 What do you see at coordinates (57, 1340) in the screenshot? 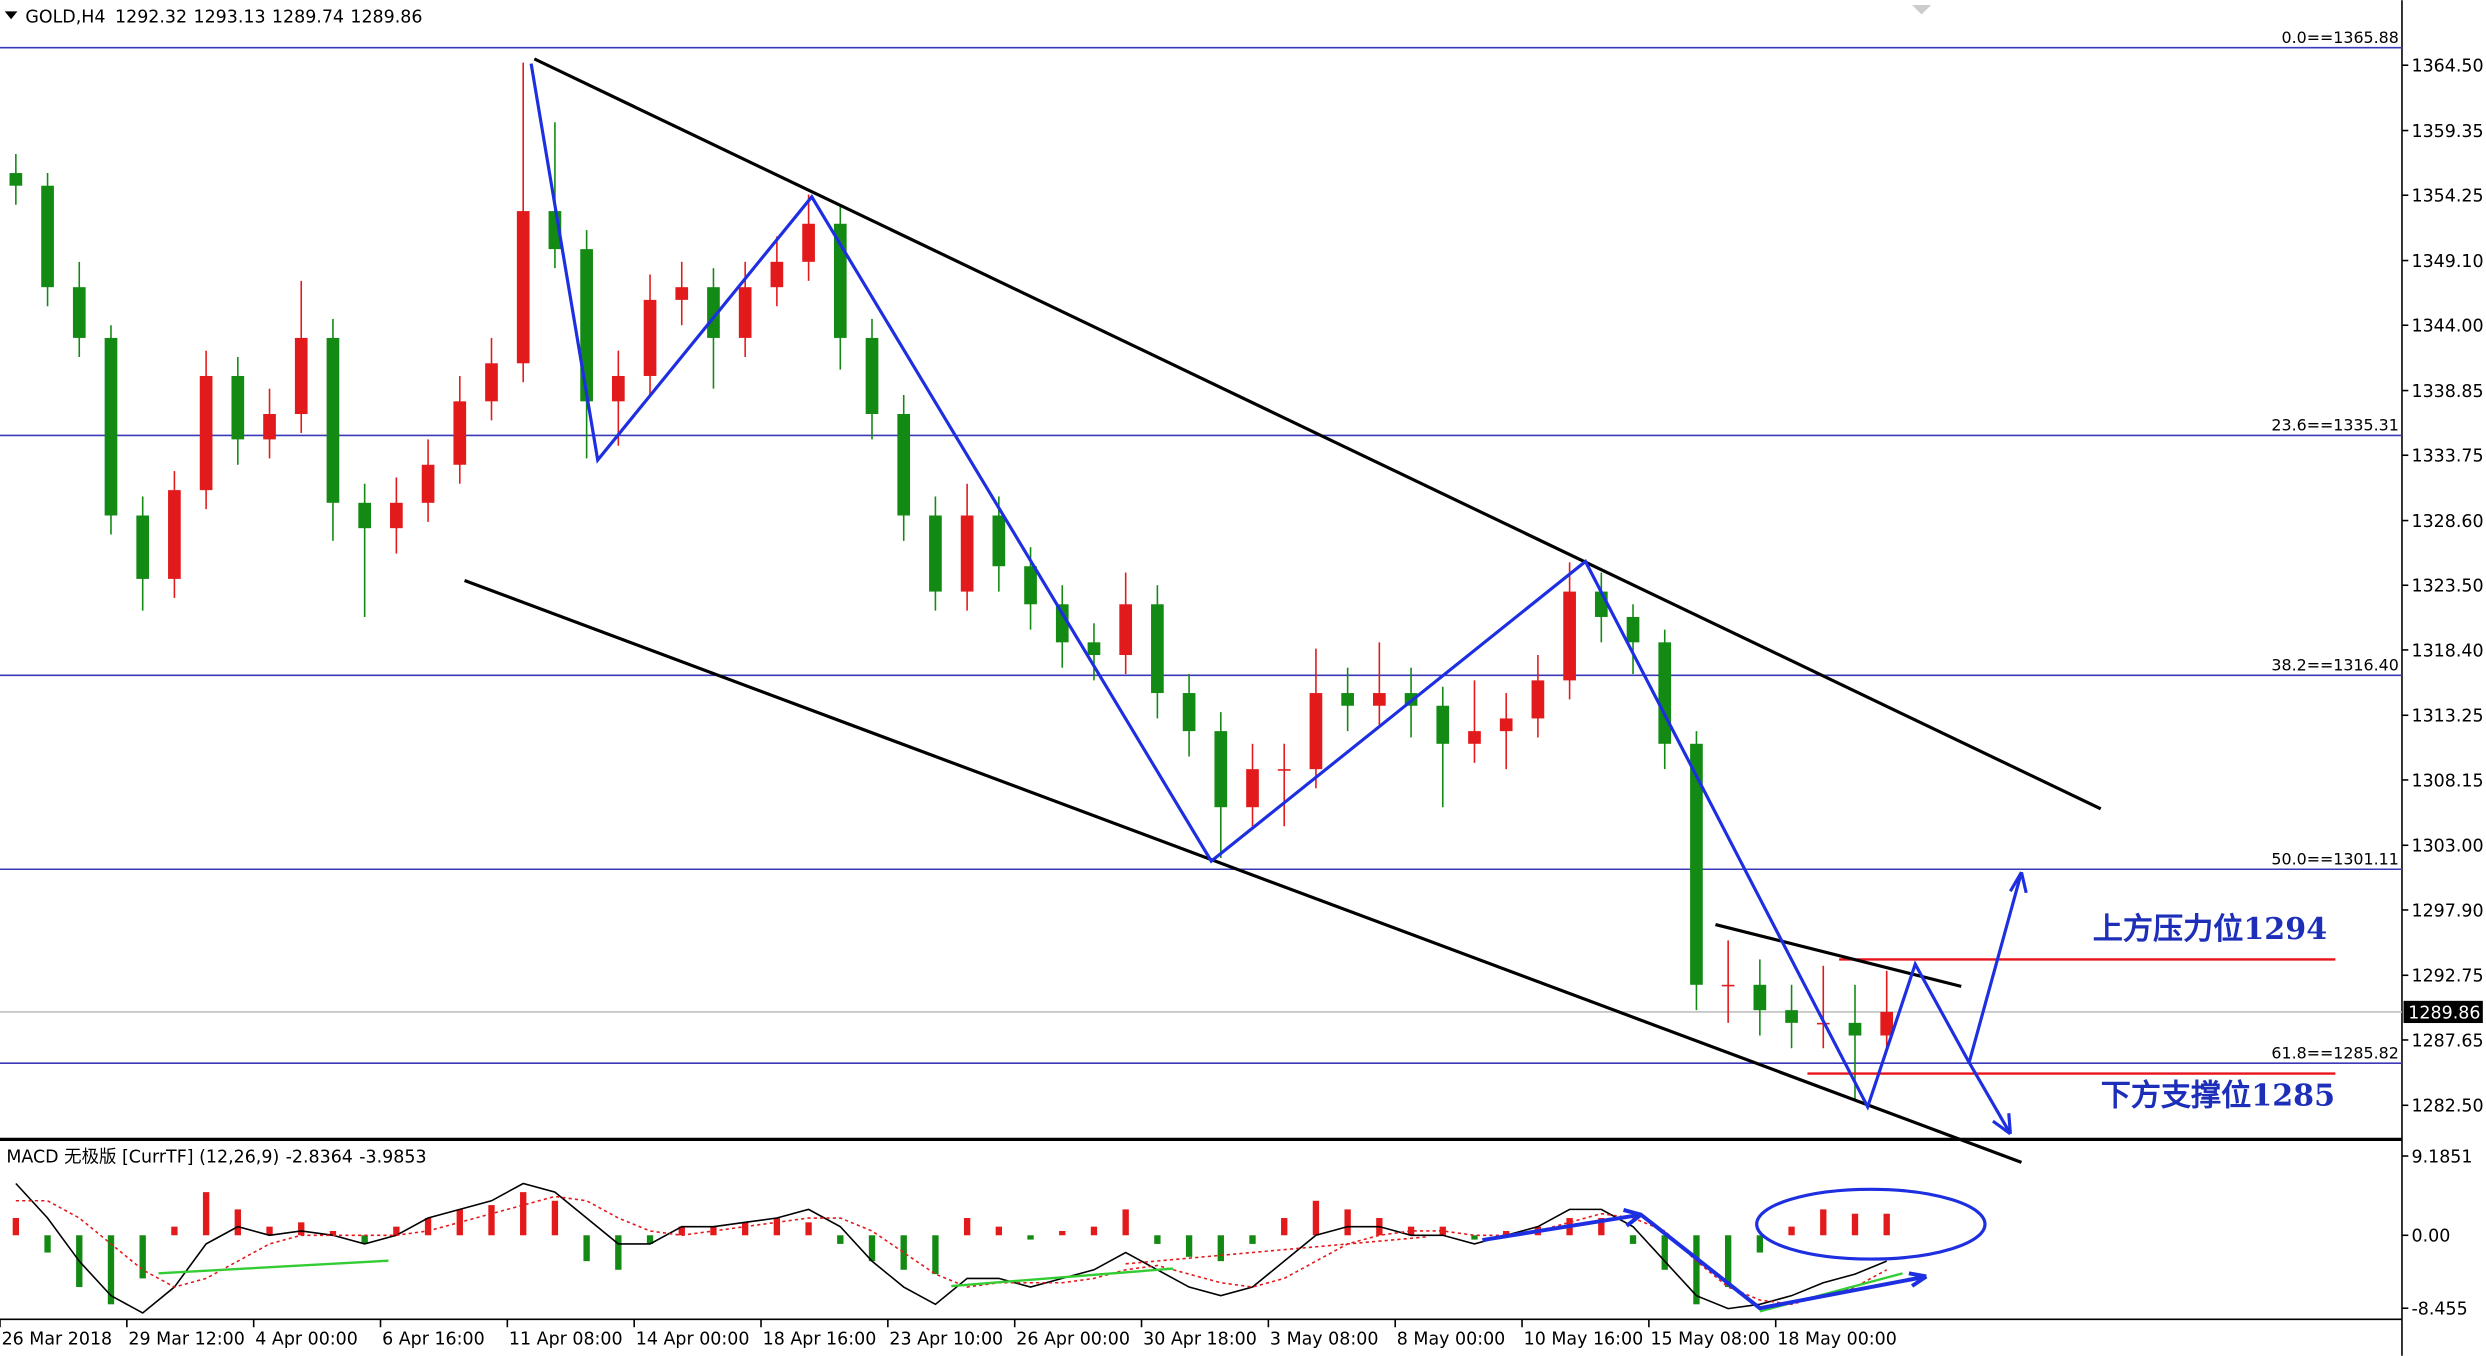
I see `x-tick-label: 26 Mar 2018` at bounding box center [57, 1340].